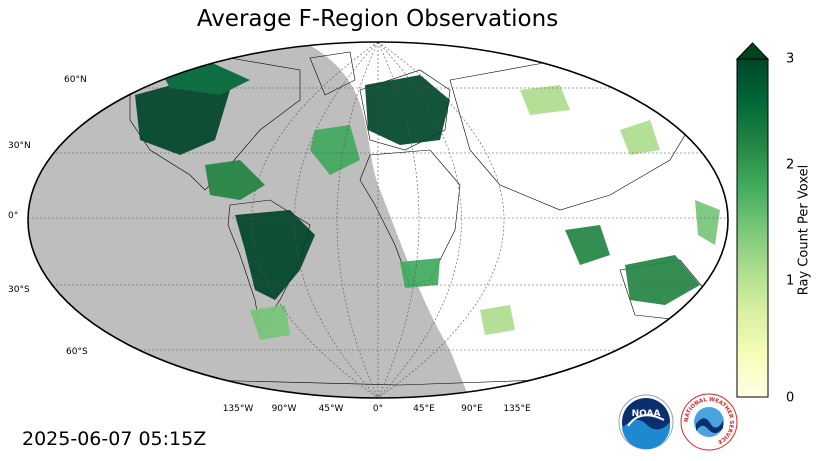 The image size is (820, 461). Describe the element at coordinates (270, 322) in the screenshot. I see `density-patagonia` at that location.